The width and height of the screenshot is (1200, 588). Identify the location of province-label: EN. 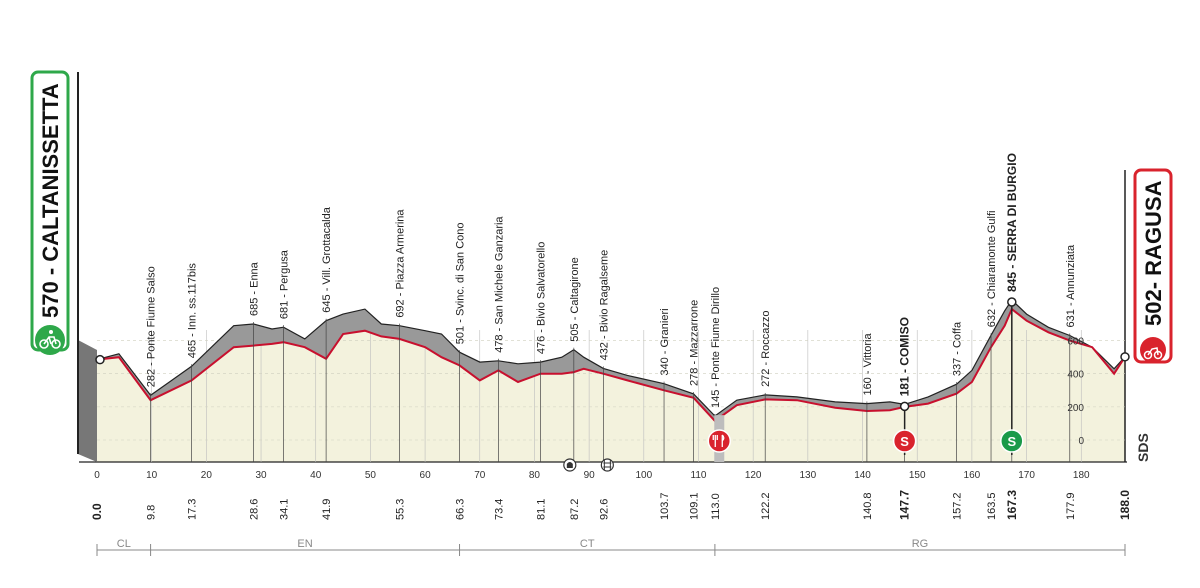
(304, 544).